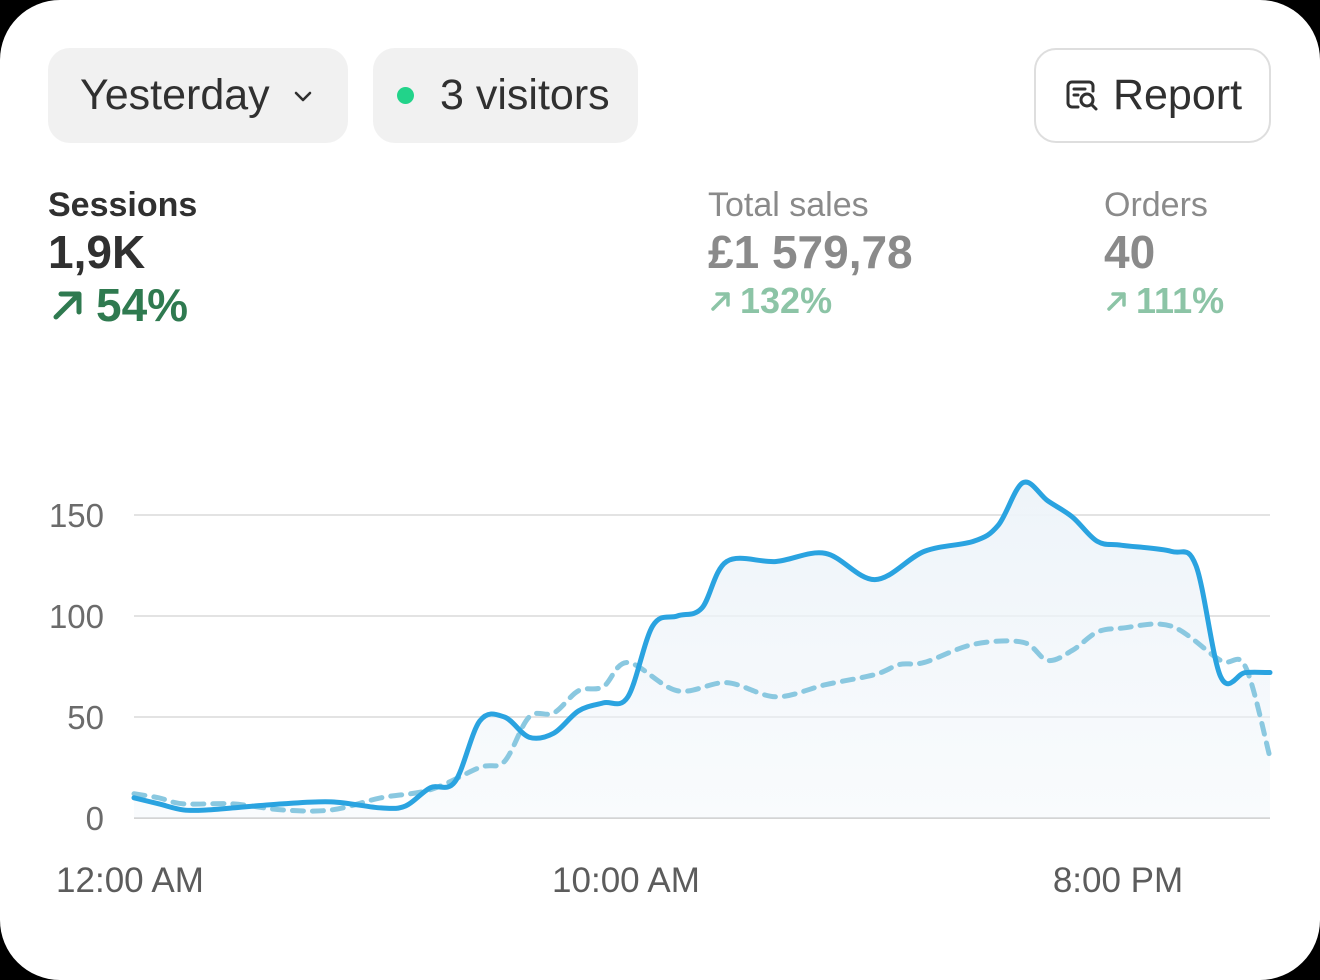  I want to click on metric-delta: 111%, so click(1164, 301).